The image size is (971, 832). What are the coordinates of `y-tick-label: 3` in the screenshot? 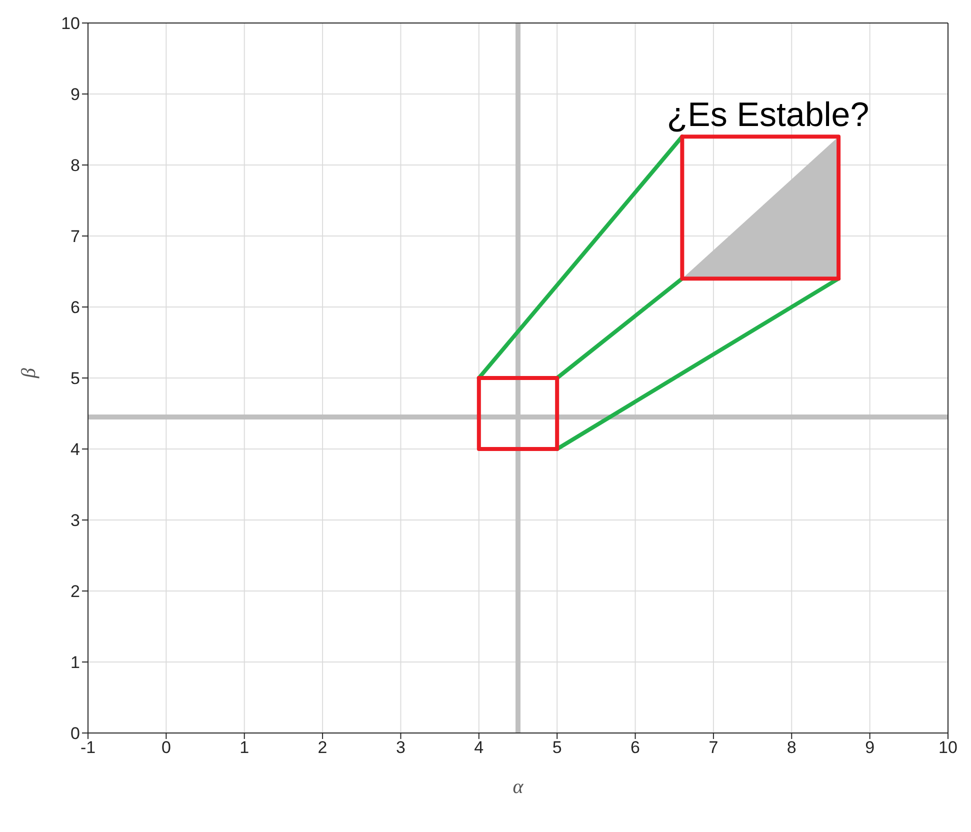 It's located at (75, 520).